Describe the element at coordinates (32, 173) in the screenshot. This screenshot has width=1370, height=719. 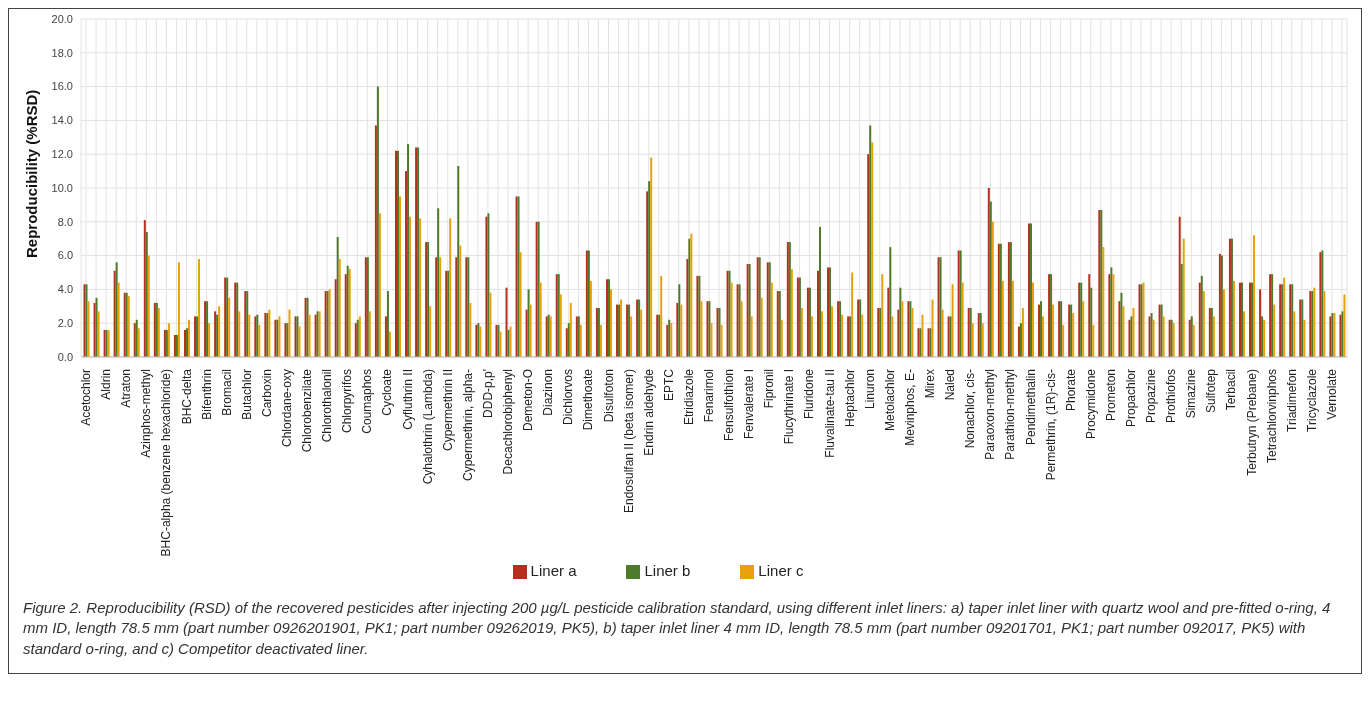
I see `y-axis-title: Reproducibility (%RSD)` at that location.